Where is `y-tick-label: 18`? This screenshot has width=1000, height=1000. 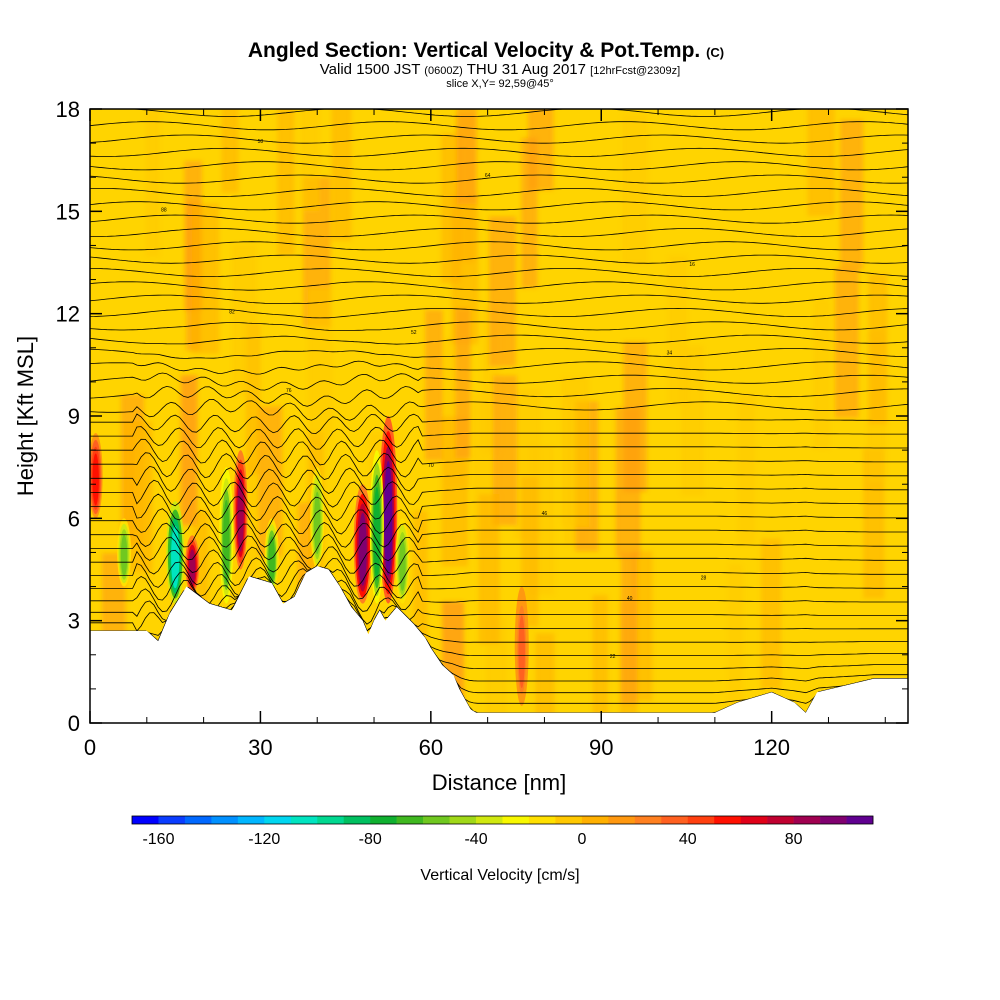
y-tick-label: 18 is located at coordinates (68, 109).